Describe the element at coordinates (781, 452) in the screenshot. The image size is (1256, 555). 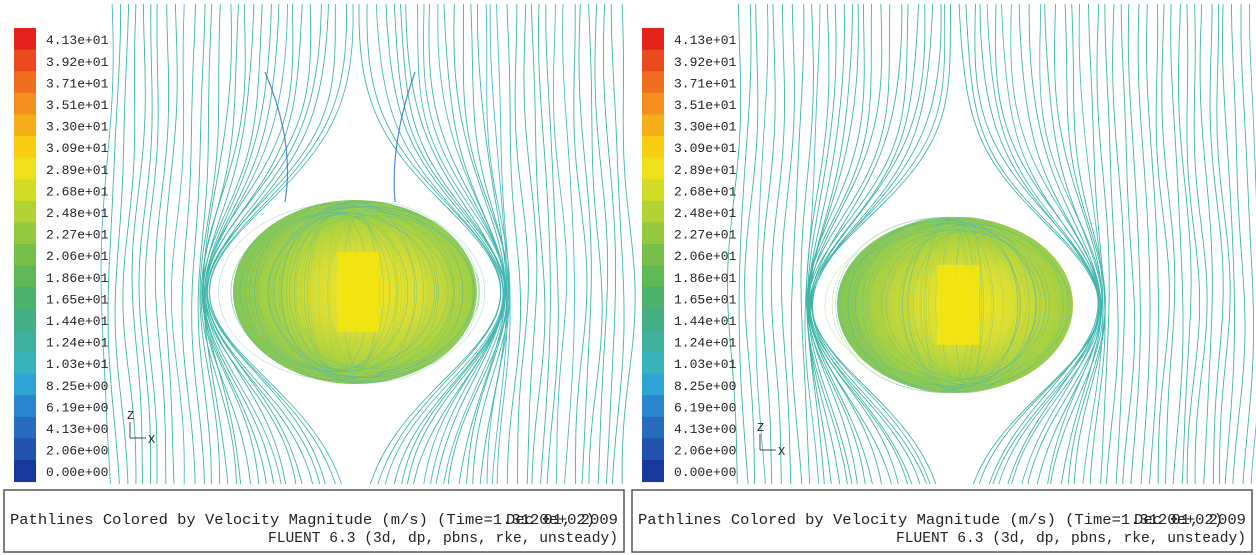
I see `axis-label: X` at that location.